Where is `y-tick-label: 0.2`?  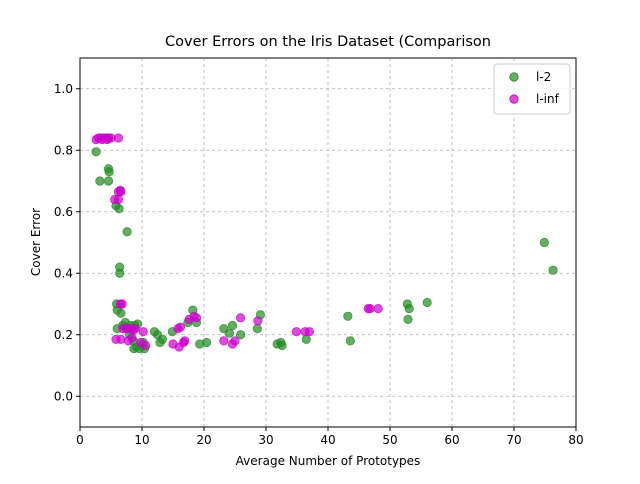
y-tick-label: 0.2 is located at coordinates (63, 335).